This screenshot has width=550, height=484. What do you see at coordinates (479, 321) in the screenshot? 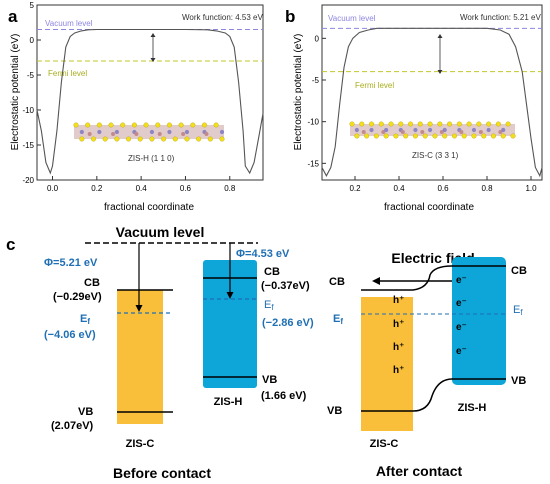
I see `zish-band-after` at bounding box center [479, 321].